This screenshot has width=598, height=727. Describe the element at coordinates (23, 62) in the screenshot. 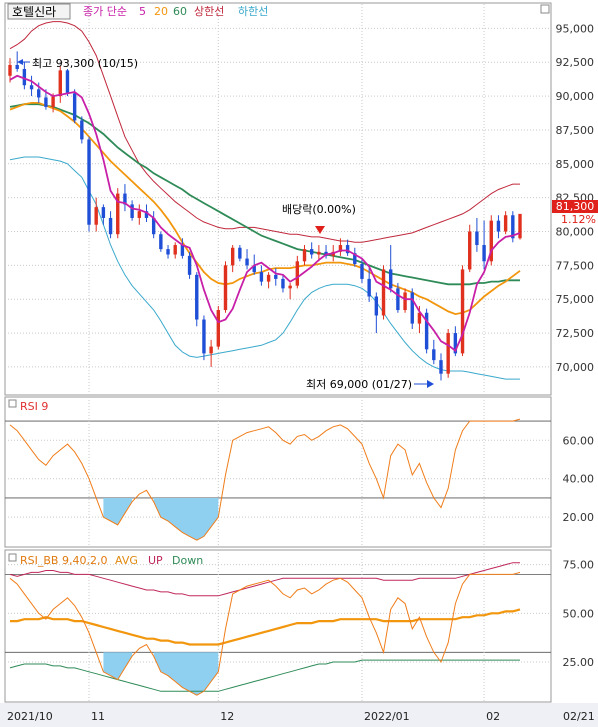

I see `high-arrow-icon` at that location.